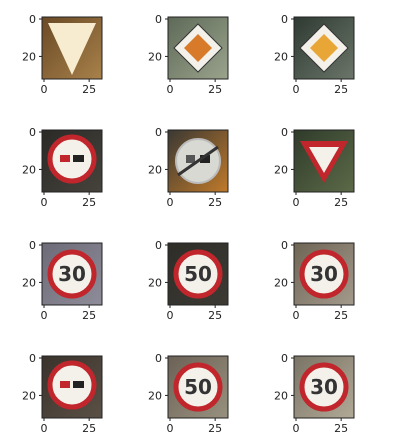 The image size is (400, 448). I want to click on sign-yield-upside-down-white, so click(72, 49).